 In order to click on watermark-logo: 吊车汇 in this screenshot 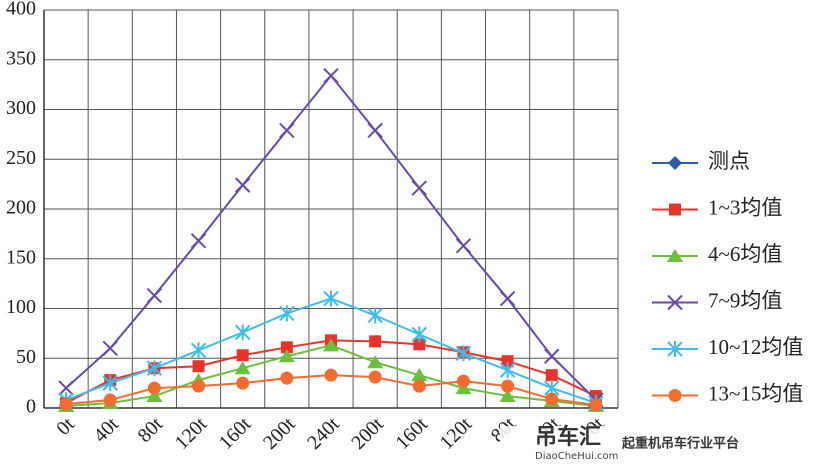, I will do `click(568, 437)`.